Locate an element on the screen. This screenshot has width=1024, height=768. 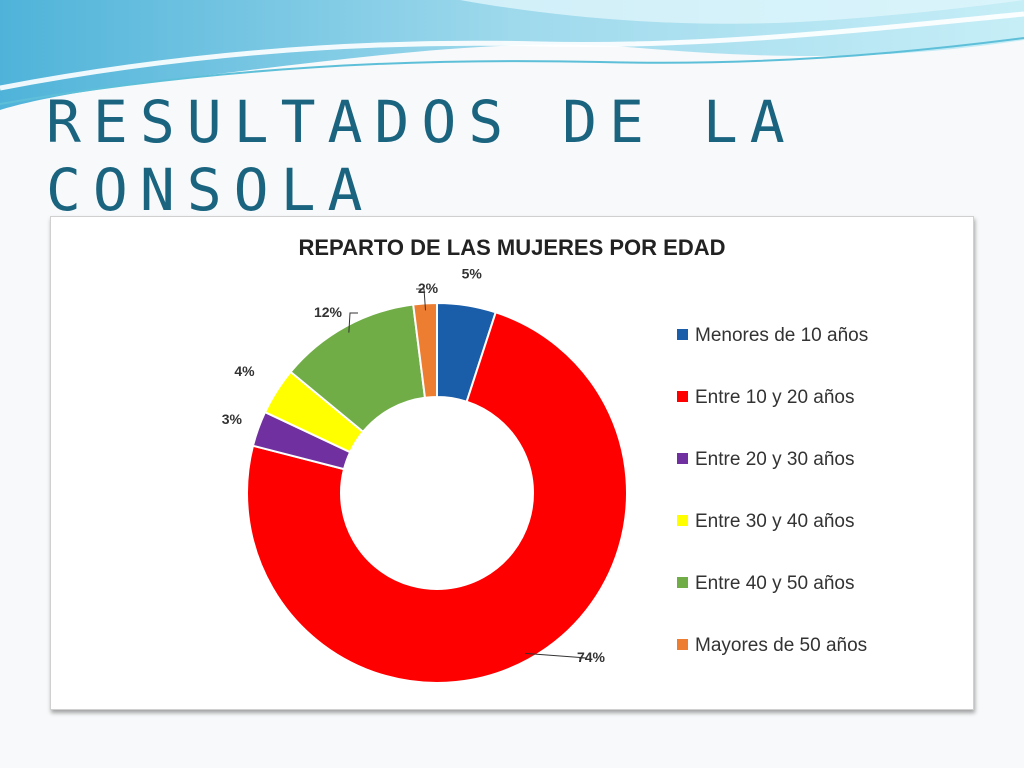
donut-slice-mayores-de-50-anos is located at coordinates (425, 350).